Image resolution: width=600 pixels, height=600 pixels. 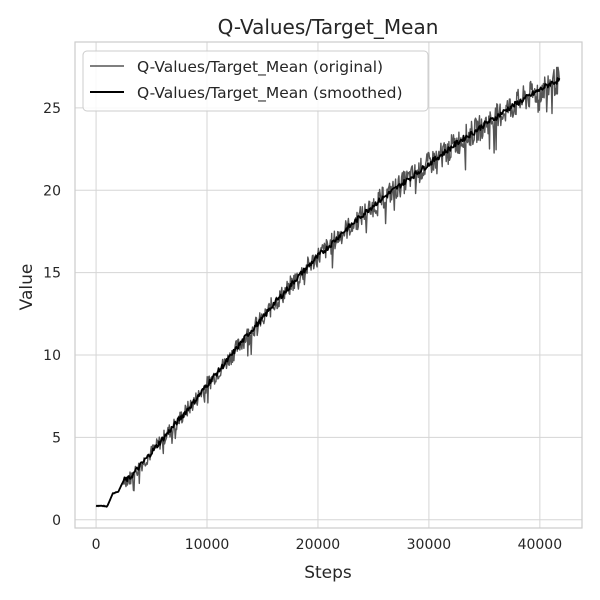 I want to click on x-tick-label: 40000, so click(x=540, y=545).